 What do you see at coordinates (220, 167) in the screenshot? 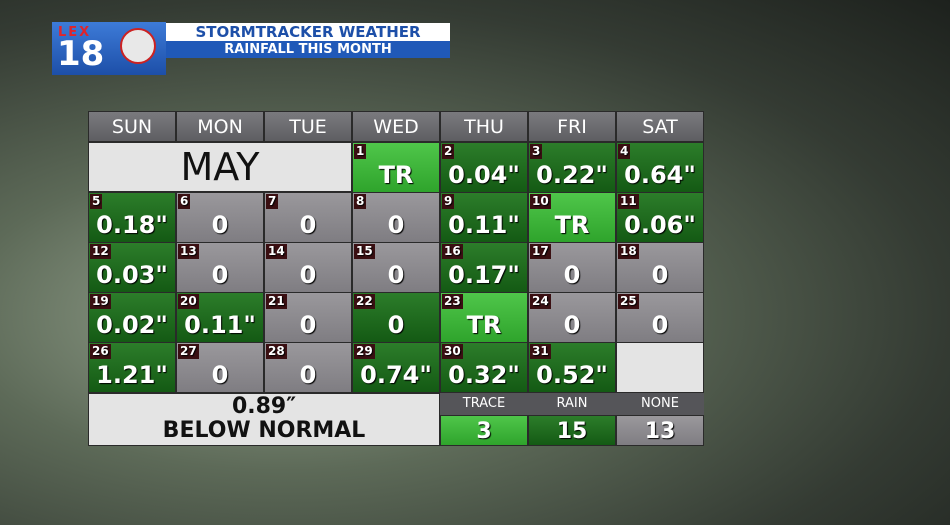
I see `month: MAY` at bounding box center [220, 167].